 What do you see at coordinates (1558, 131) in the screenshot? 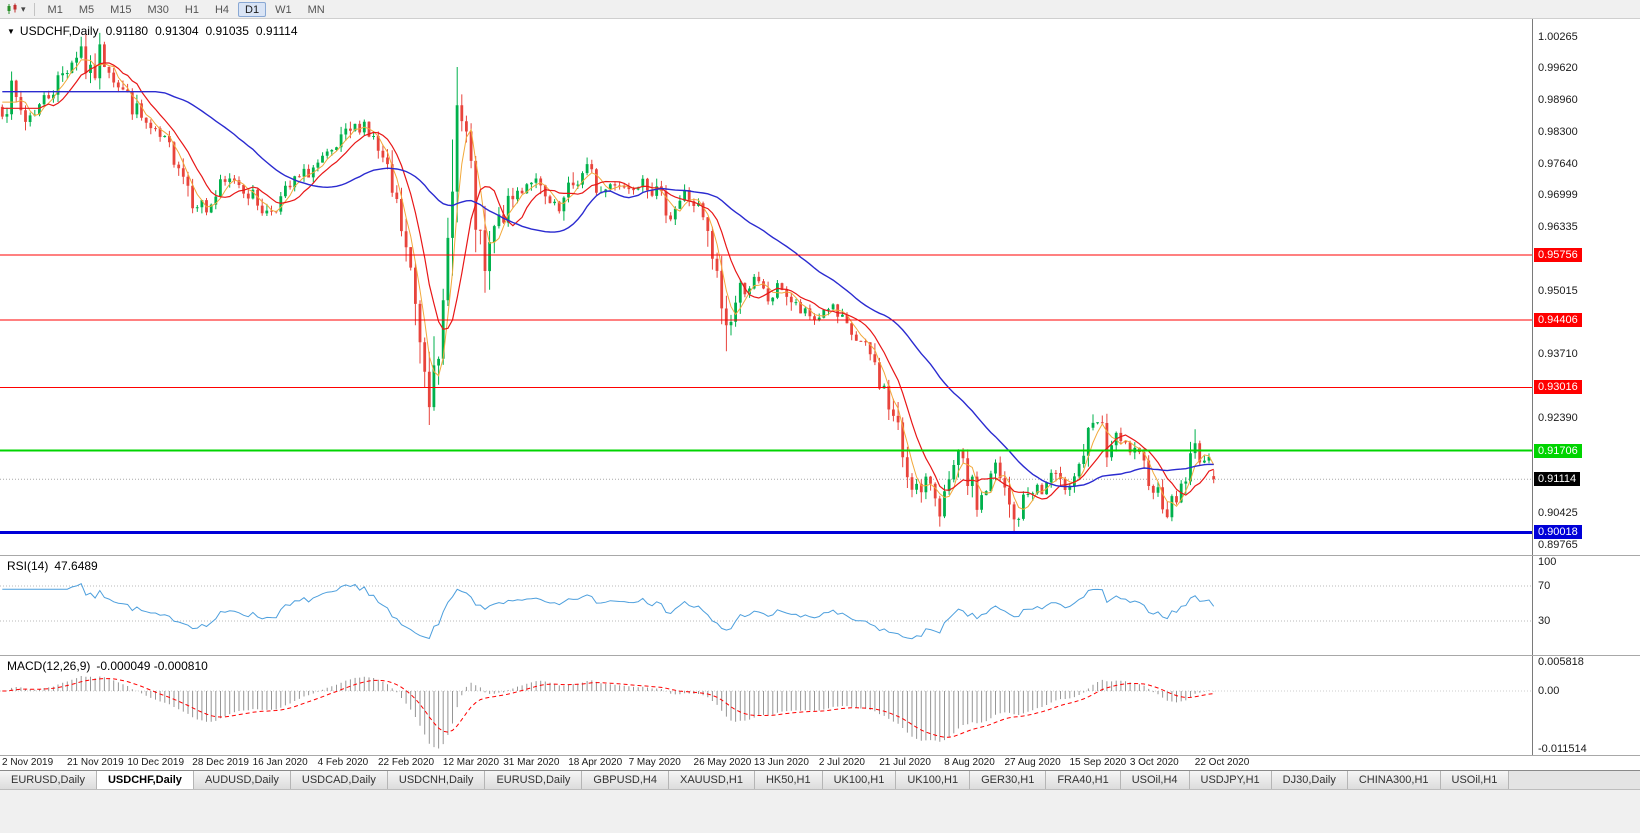
I see `axis-label: 0.98300` at bounding box center [1558, 131].